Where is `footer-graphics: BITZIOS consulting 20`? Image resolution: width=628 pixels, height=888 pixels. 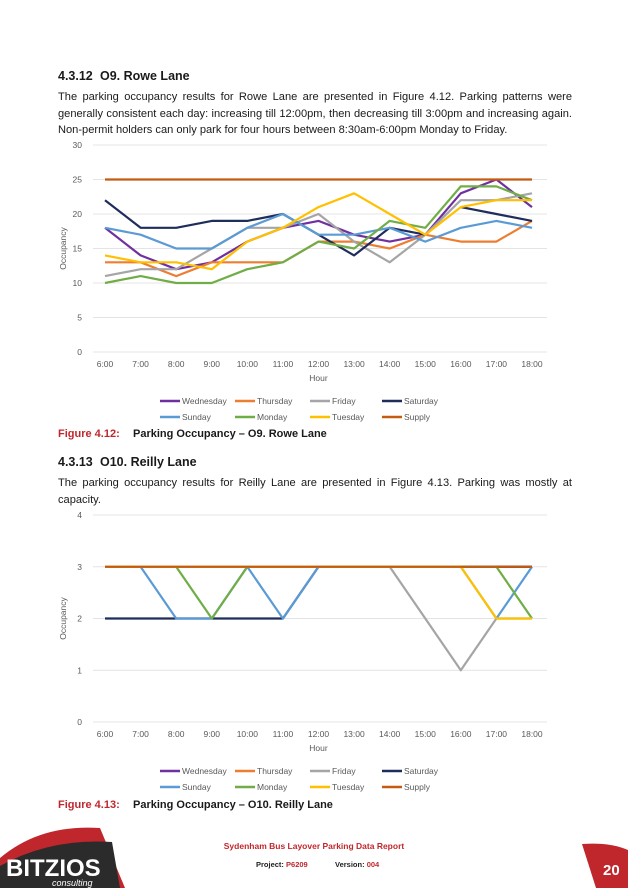
footer-graphics: BITZIOS consulting 20 is located at coordinates (314, 857).